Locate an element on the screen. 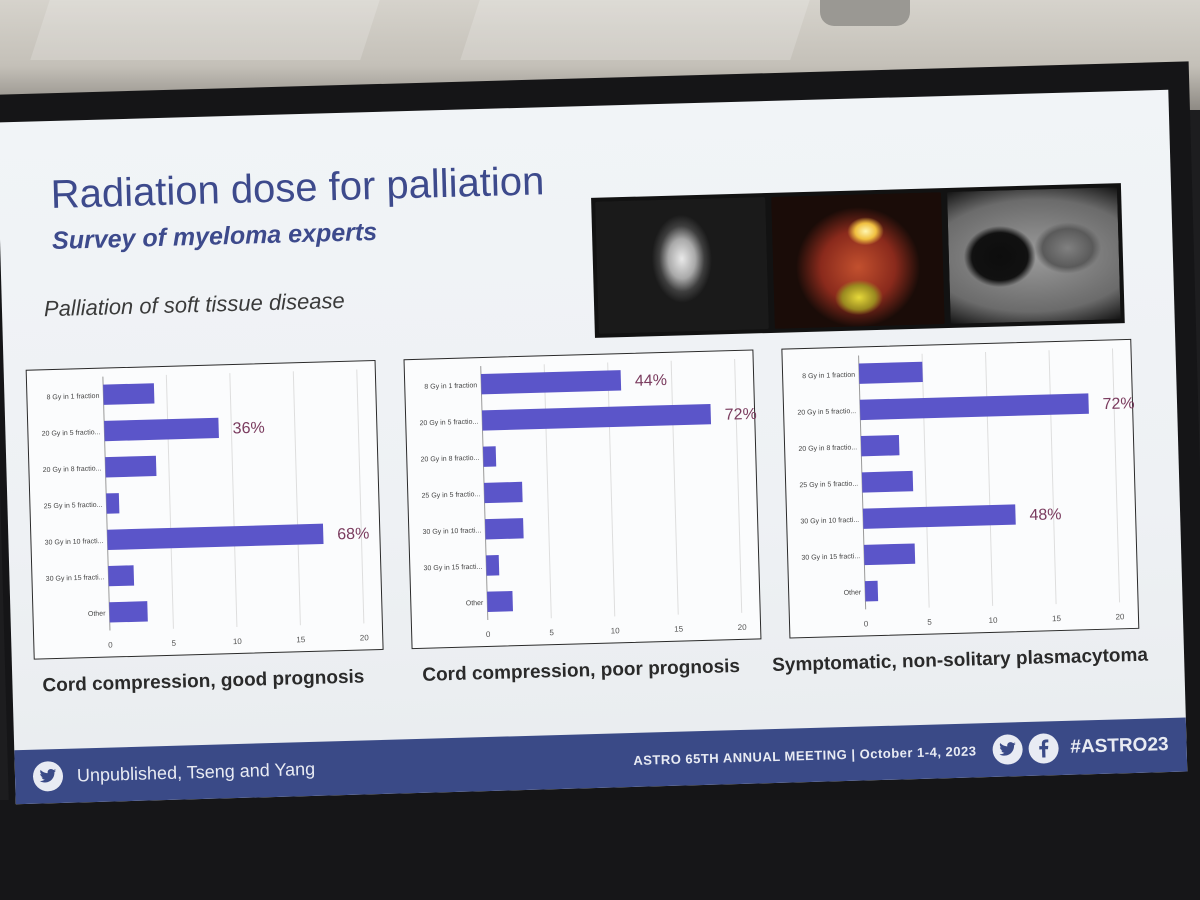 The image size is (1200, 900). chest-ct-scan is located at coordinates (1034, 255).